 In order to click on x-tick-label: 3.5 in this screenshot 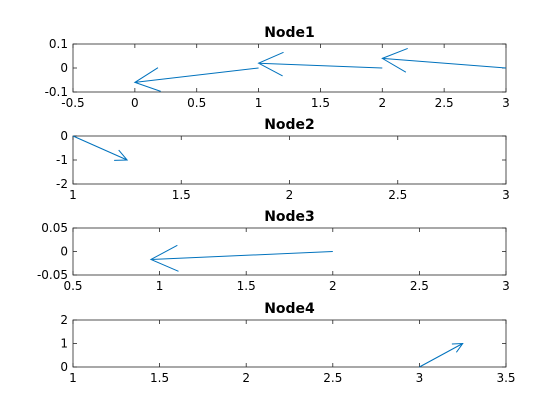, I will do `click(505, 378)`.